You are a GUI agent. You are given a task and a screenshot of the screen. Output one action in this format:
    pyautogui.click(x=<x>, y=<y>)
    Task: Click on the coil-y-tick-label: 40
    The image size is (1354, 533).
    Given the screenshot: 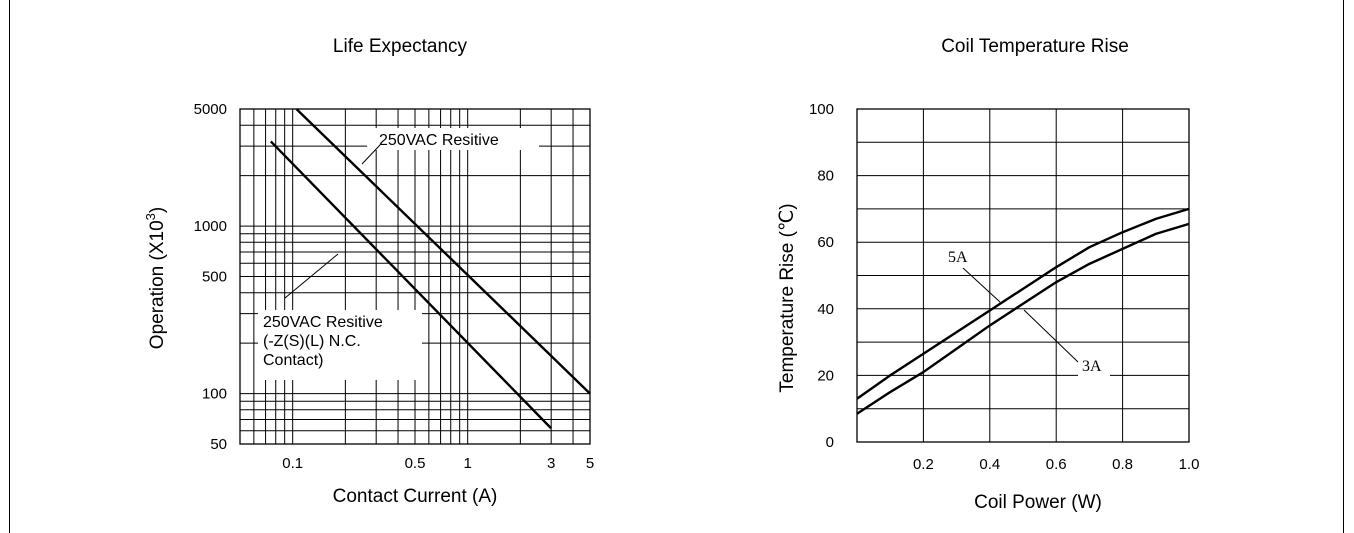 What is the action you would take?
    pyautogui.click(x=825, y=309)
    